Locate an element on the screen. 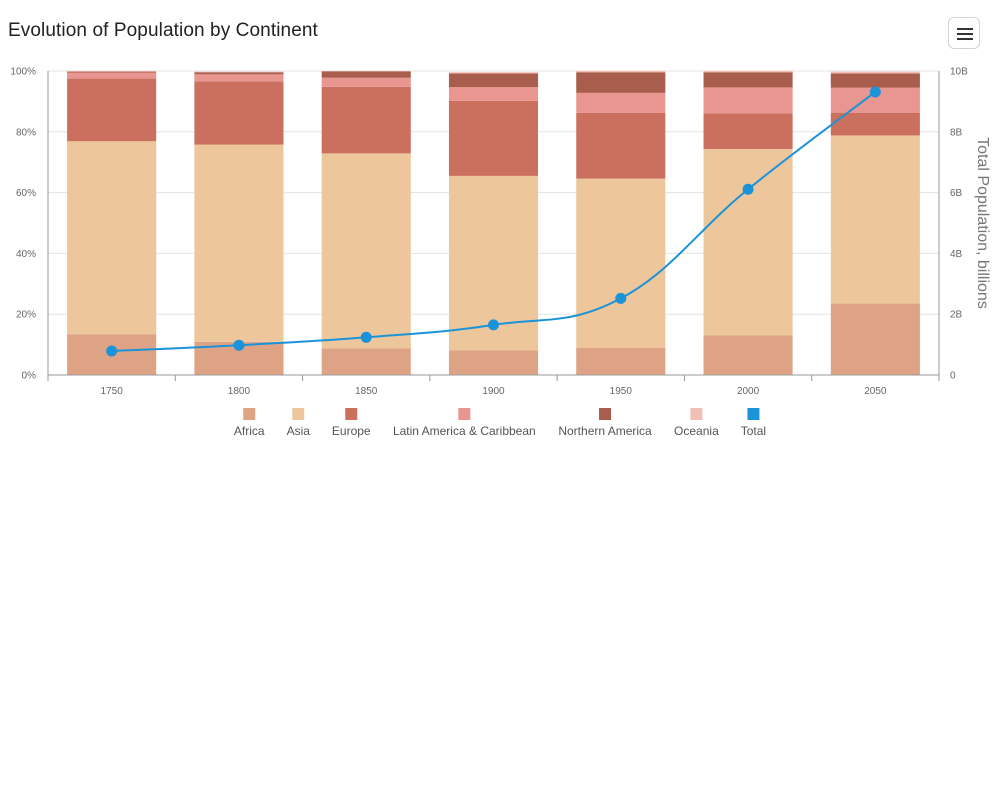 The height and width of the screenshot is (800, 1000). y-right-tick-label: 10B is located at coordinates (959, 72).